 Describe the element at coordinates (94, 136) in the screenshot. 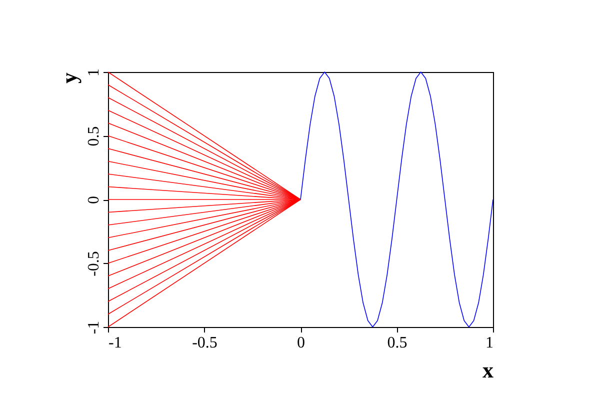

I see `y-tick-label: 0.5` at that location.